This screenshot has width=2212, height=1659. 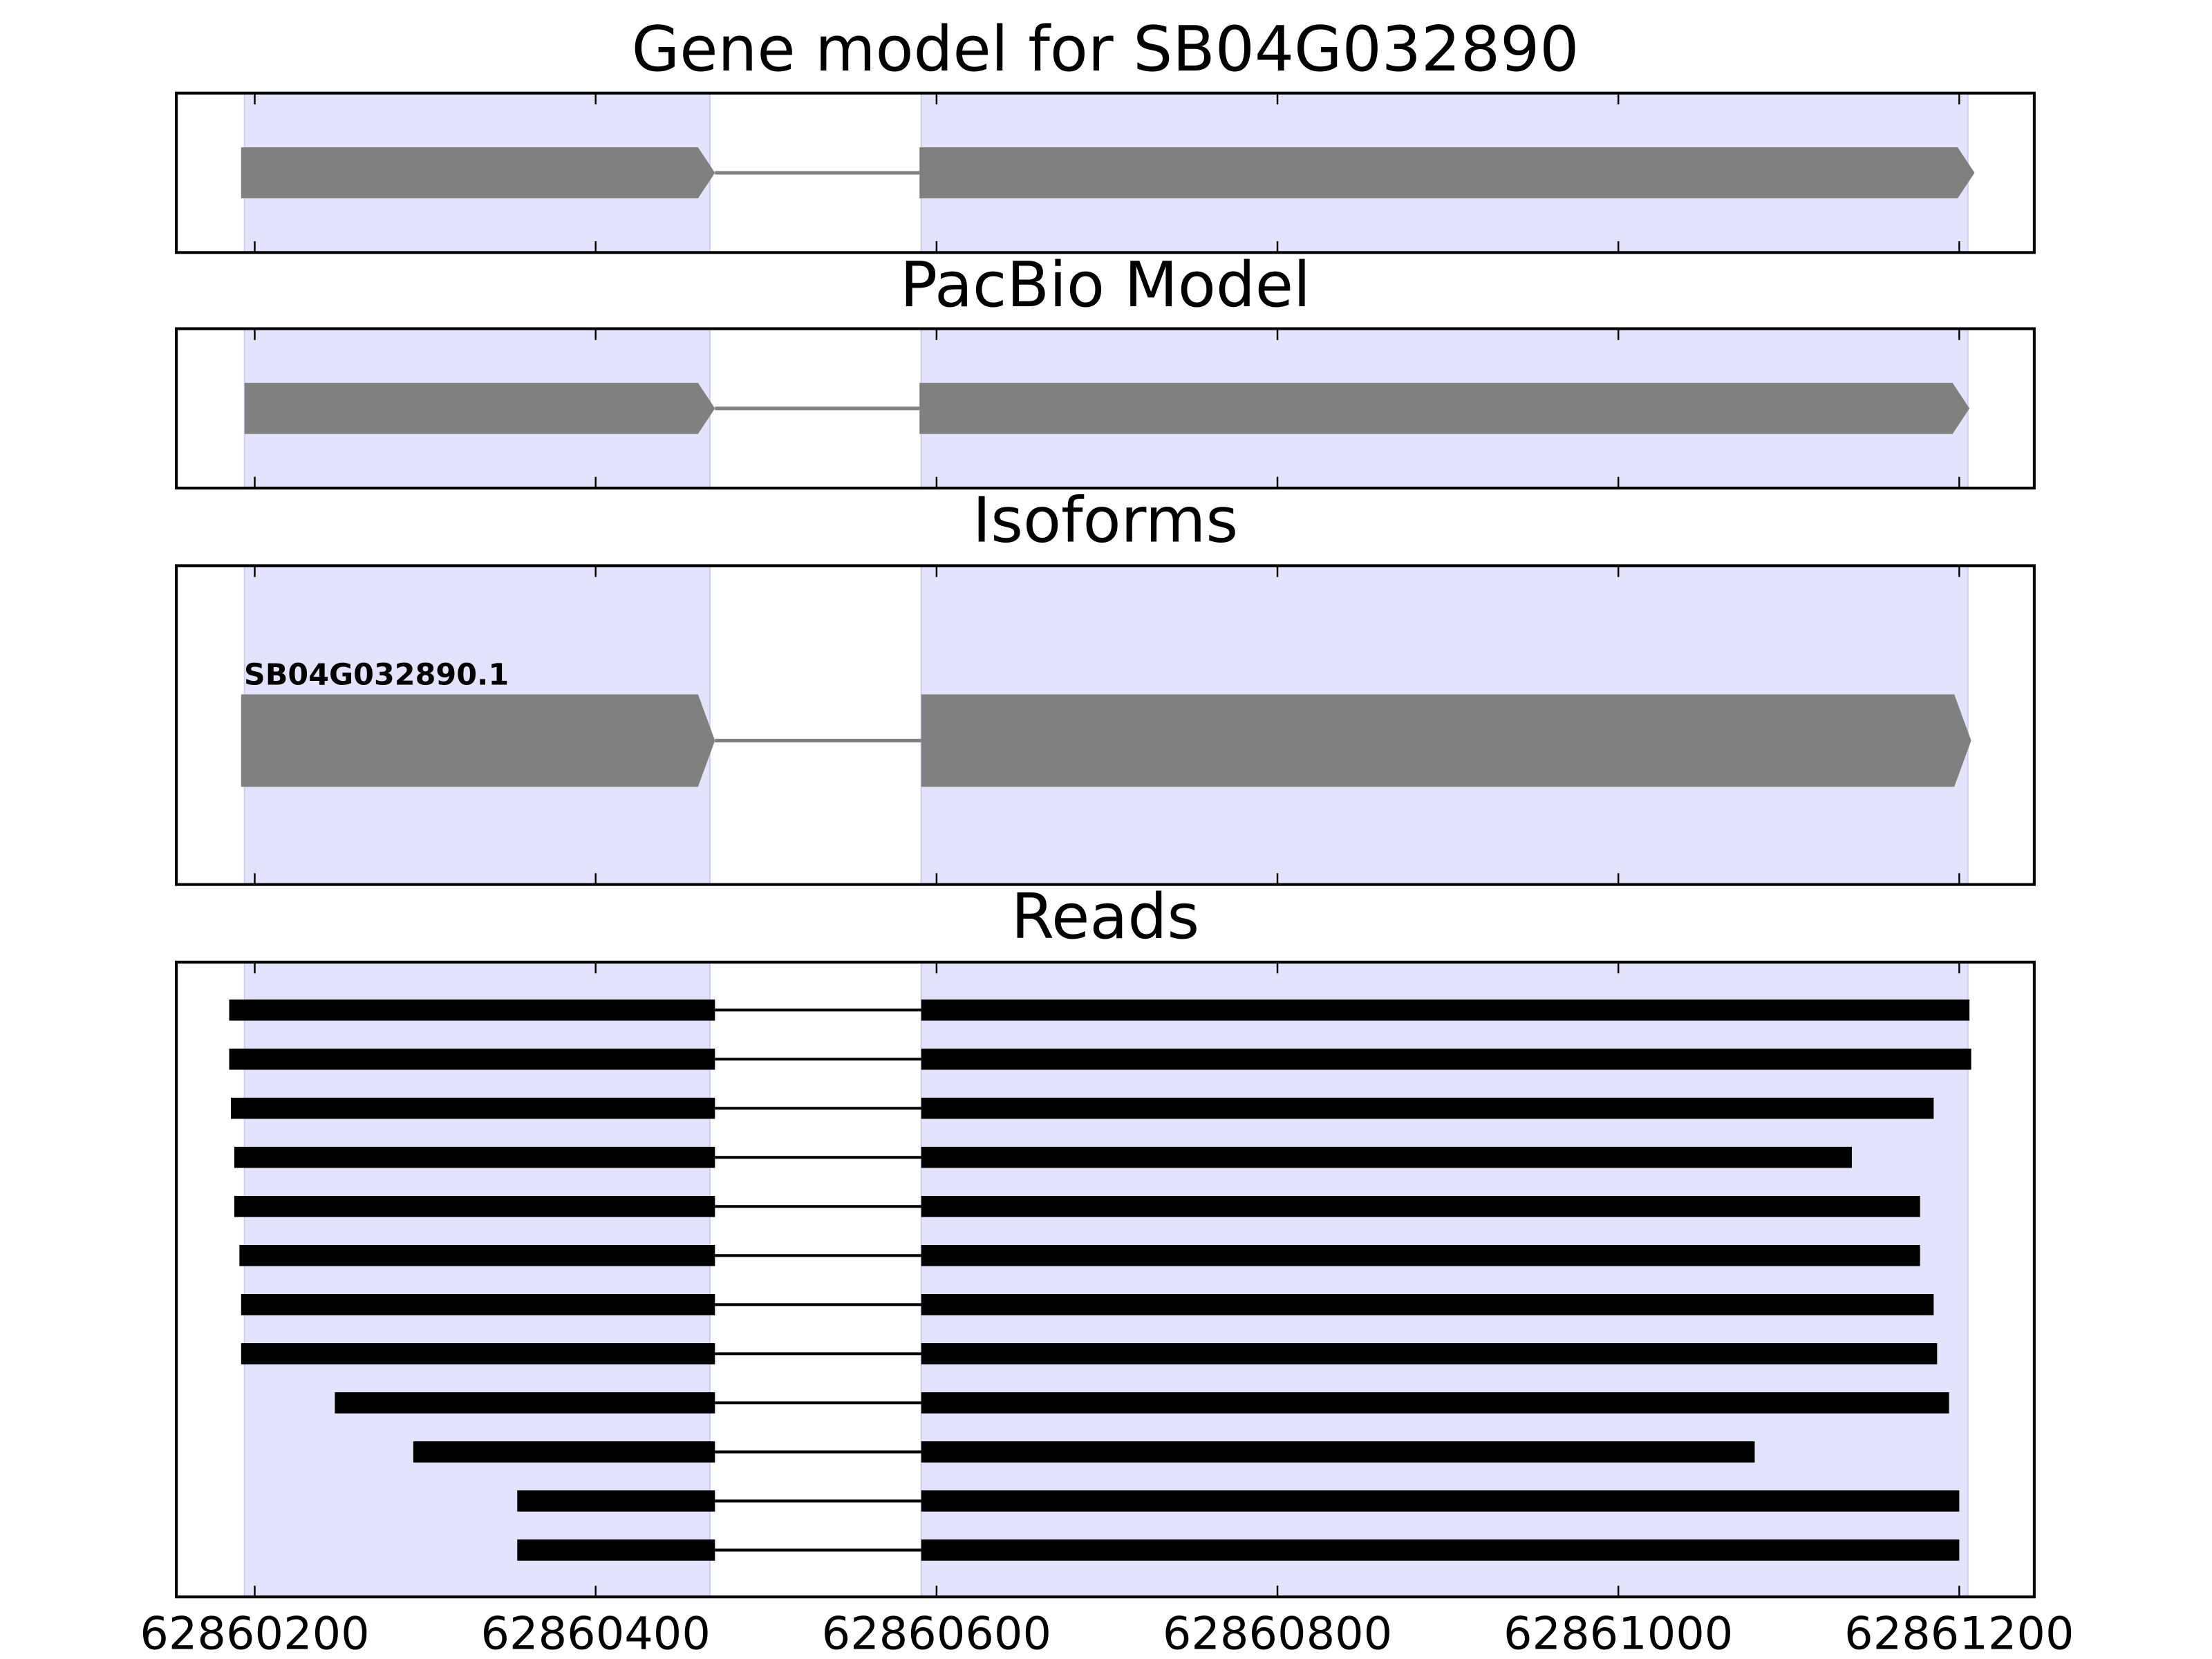 What do you see at coordinates (1105, 917) in the screenshot?
I see `panel-title: Reads` at bounding box center [1105, 917].